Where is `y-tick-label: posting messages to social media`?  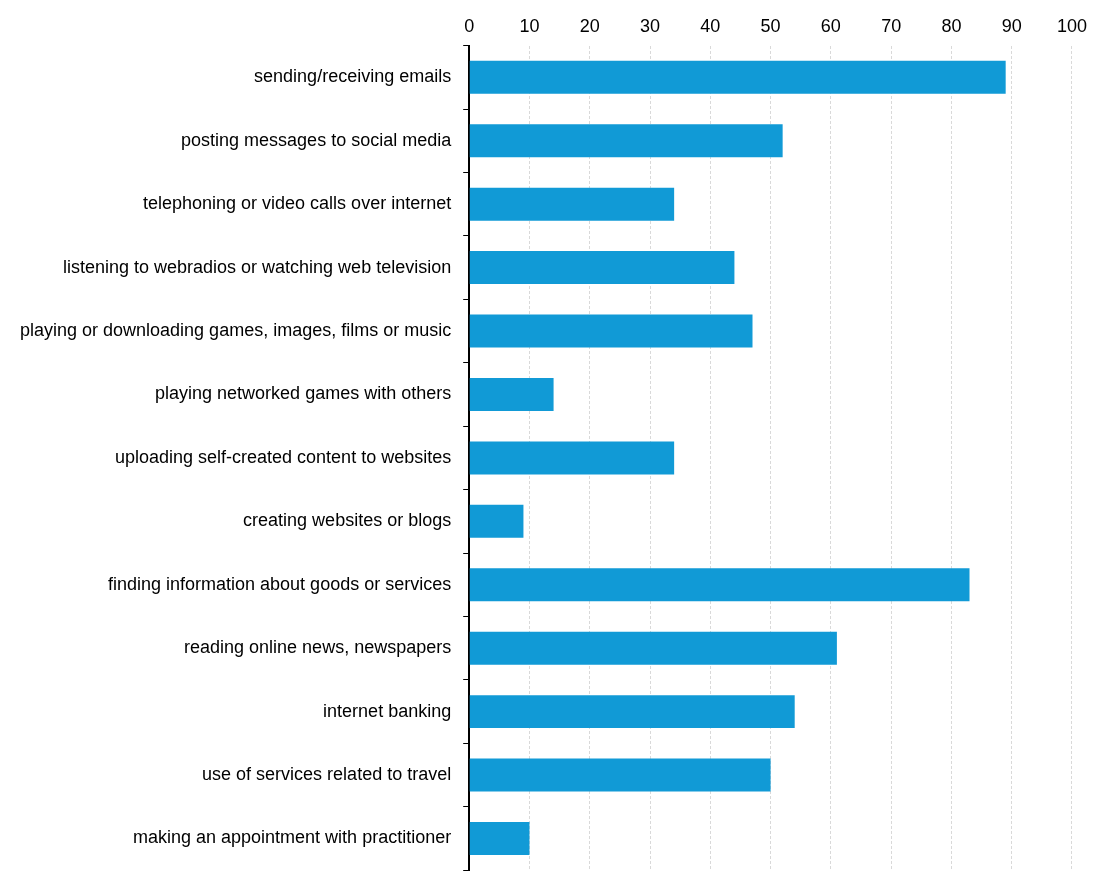
y-tick-label: posting messages to social media is located at coordinates (317, 139).